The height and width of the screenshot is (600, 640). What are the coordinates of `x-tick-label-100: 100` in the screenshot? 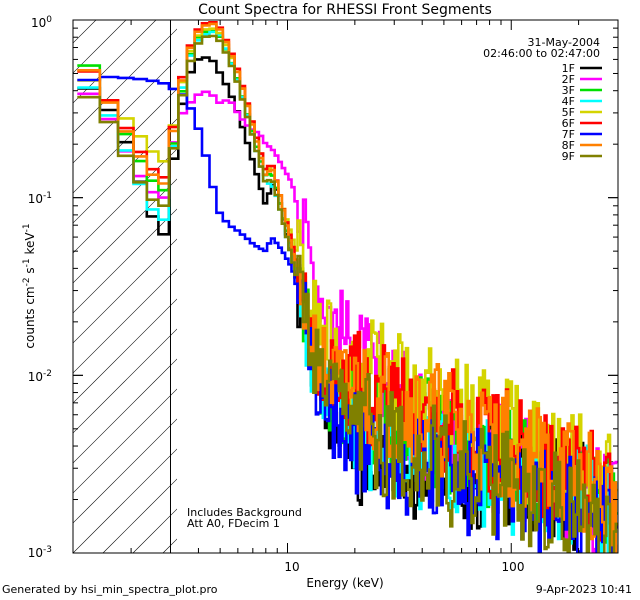 It's located at (513, 567).